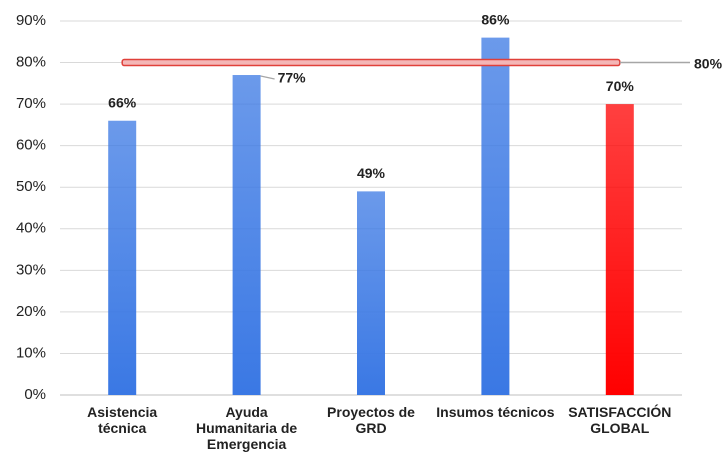 This screenshot has height=463, width=725. What do you see at coordinates (292, 78) in the screenshot?
I see `value-label: 77%` at bounding box center [292, 78].